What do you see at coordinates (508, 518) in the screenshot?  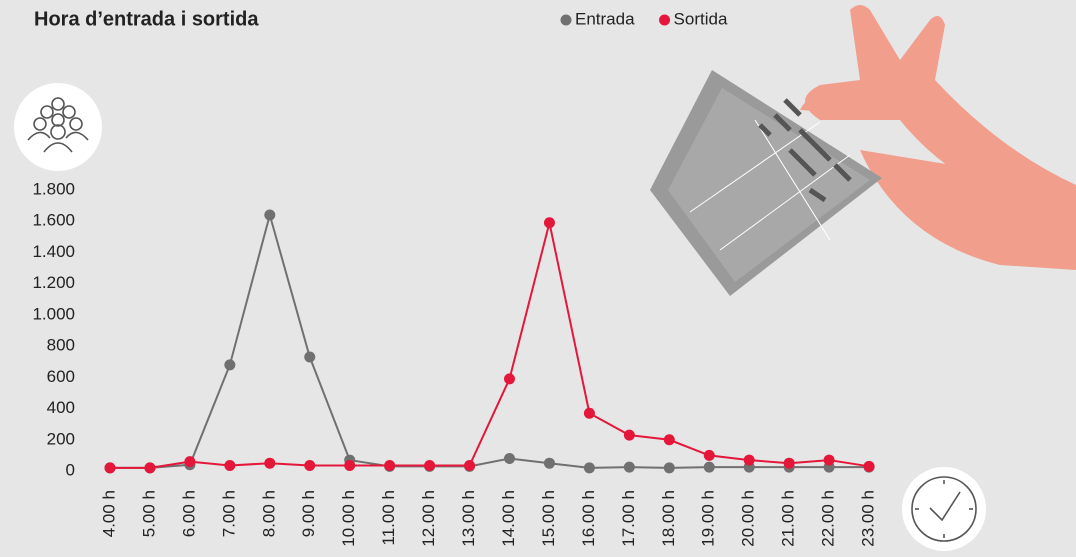 I see `x-tick-label: 14.00 h` at bounding box center [508, 518].